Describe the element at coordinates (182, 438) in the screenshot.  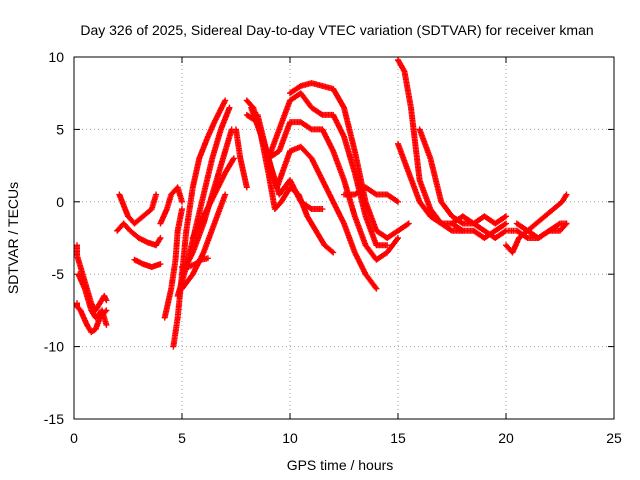
I see `x-tick-label: 5` at that location.